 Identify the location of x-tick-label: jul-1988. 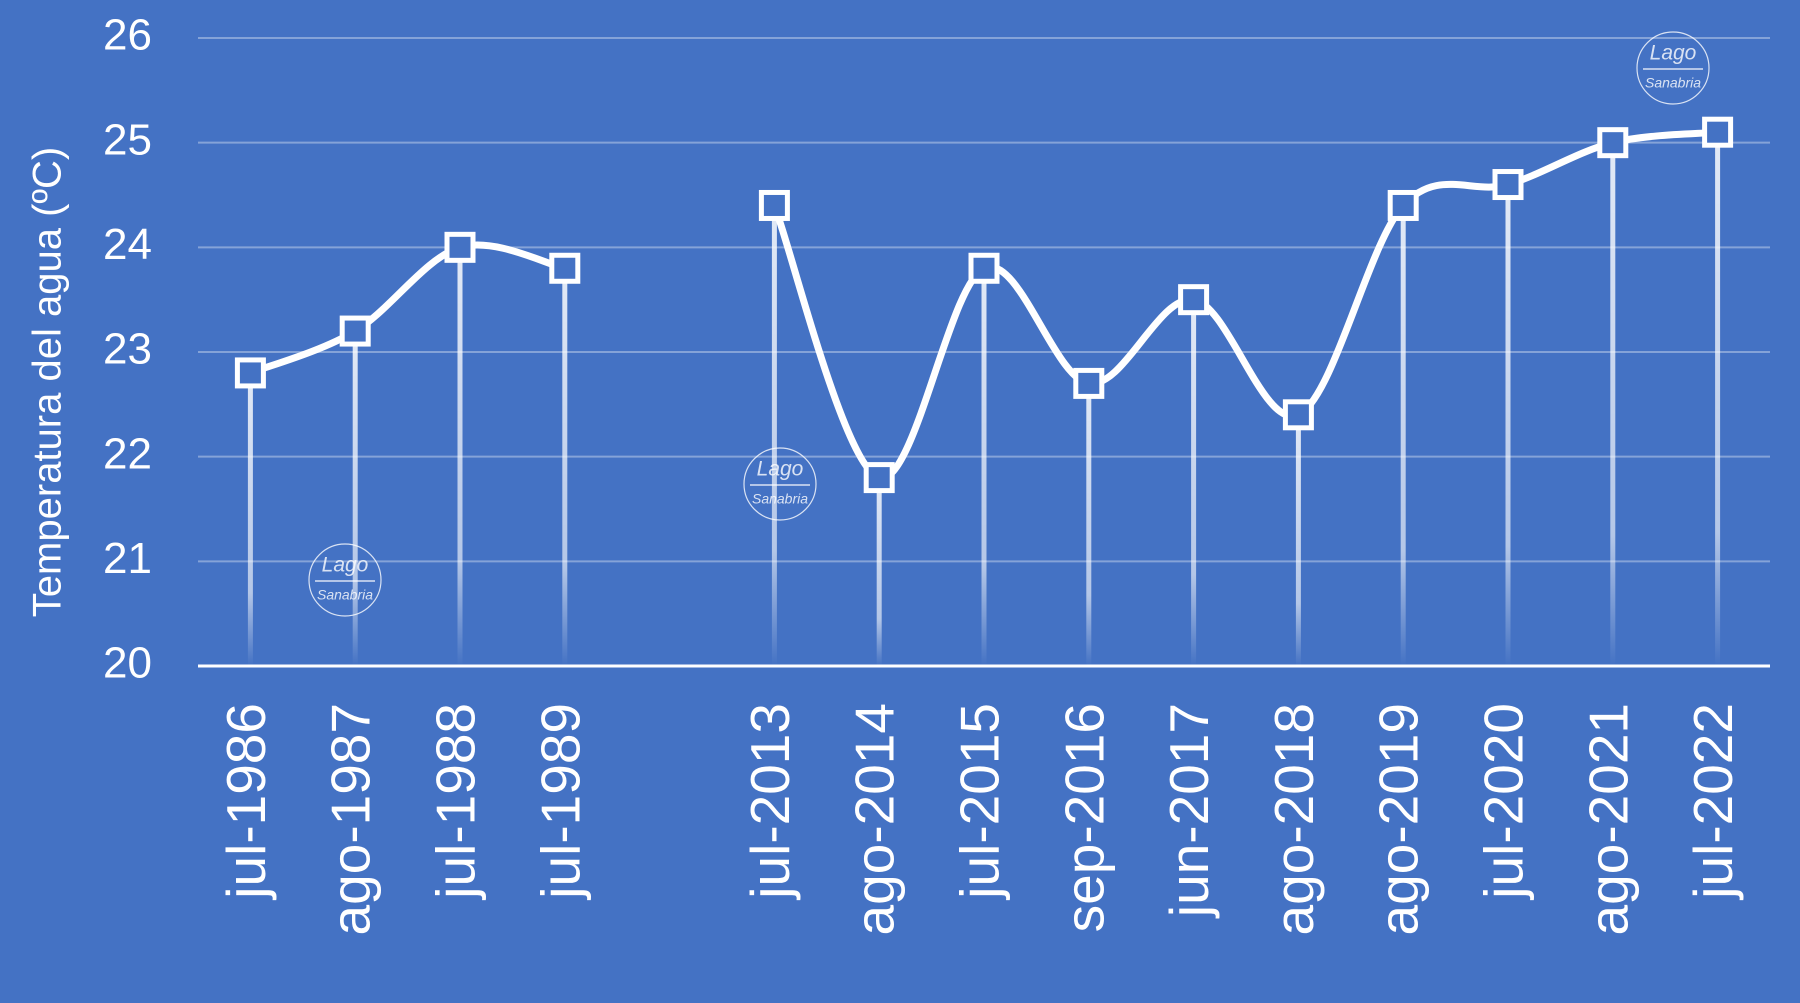
(456, 802).